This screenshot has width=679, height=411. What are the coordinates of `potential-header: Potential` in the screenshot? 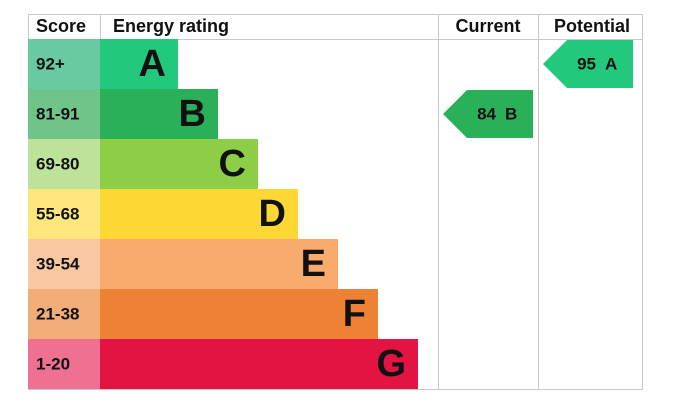 It's located at (592, 26).